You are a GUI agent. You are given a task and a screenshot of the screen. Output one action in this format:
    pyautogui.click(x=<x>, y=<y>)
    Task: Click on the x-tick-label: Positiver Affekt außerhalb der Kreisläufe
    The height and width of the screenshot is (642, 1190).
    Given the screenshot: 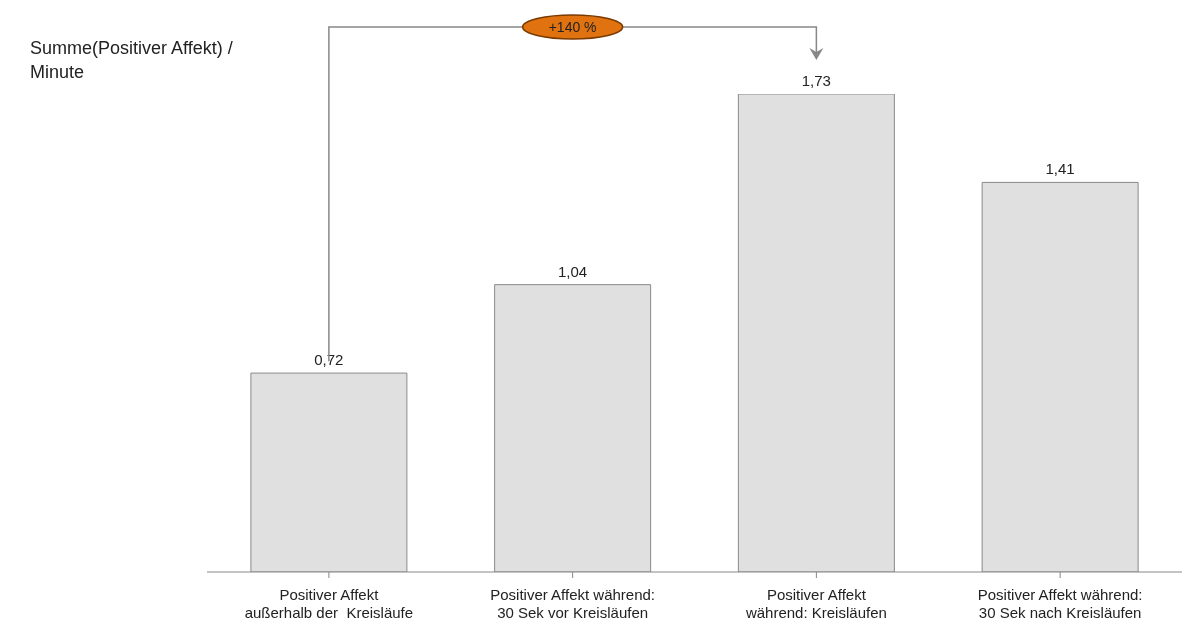 What is the action you would take?
    pyautogui.click(x=329, y=603)
    